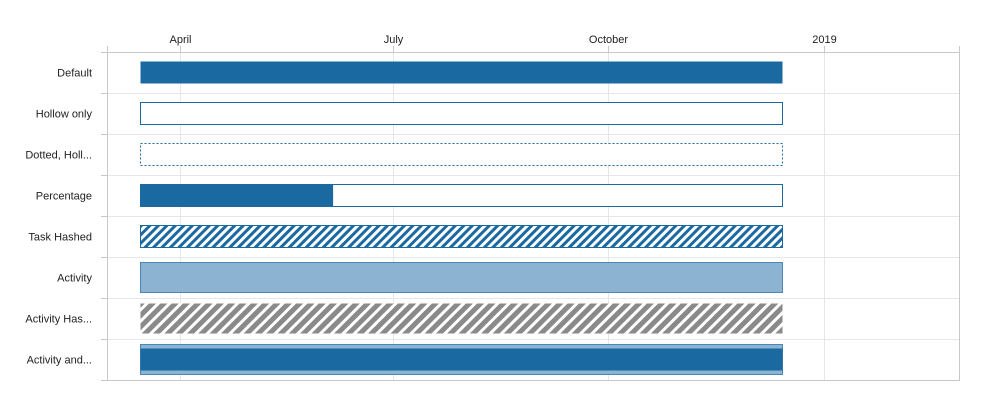  Describe the element at coordinates (64, 197) in the screenshot. I see `task-label: Percentage` at that location.